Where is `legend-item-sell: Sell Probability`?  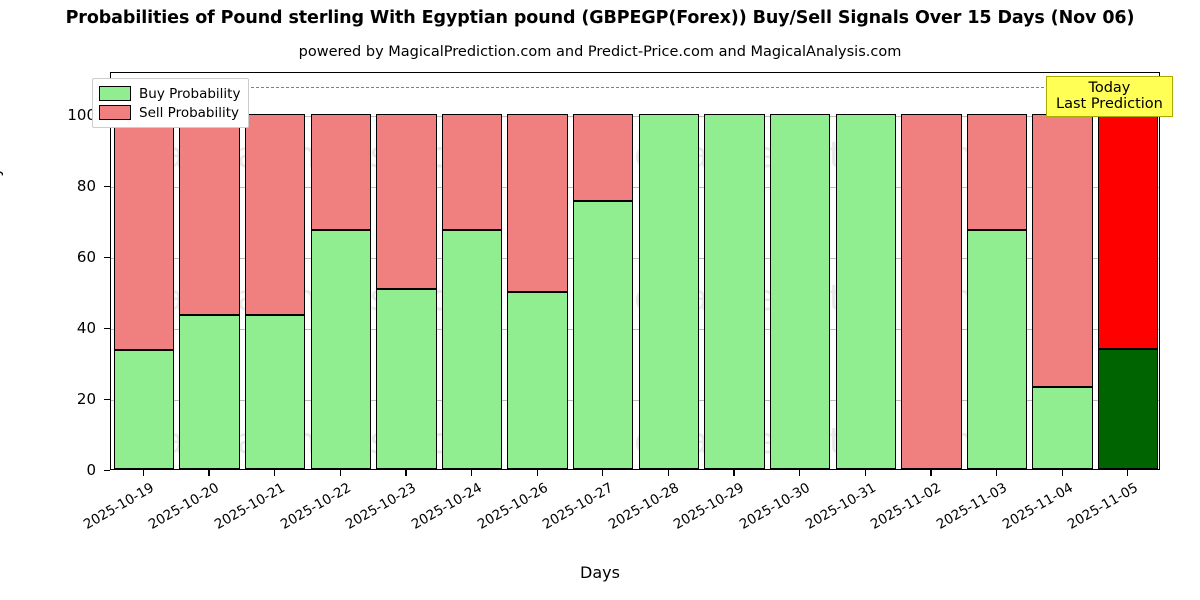 legend-item-sell: Sell Probability is located at coordinates (169, 112).